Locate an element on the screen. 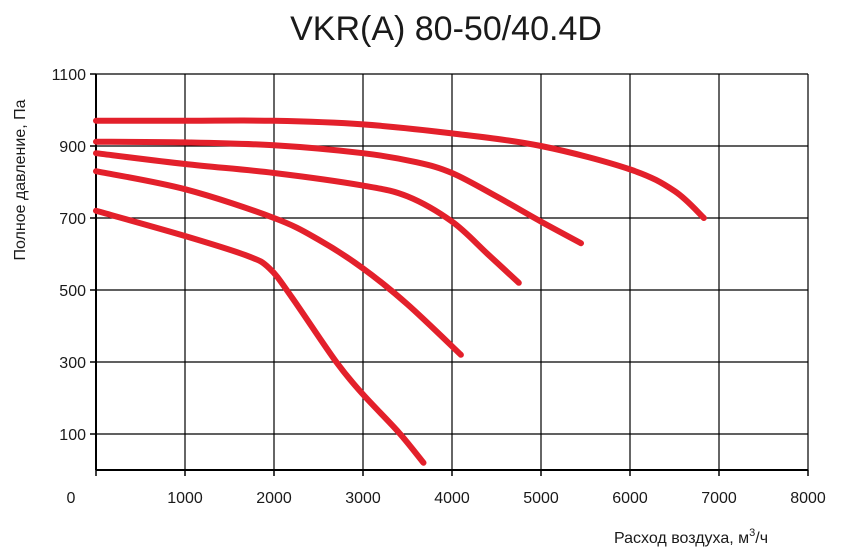  x-axis-label: Расход воздуха, м3/ч is located at coordinates (691, 537).